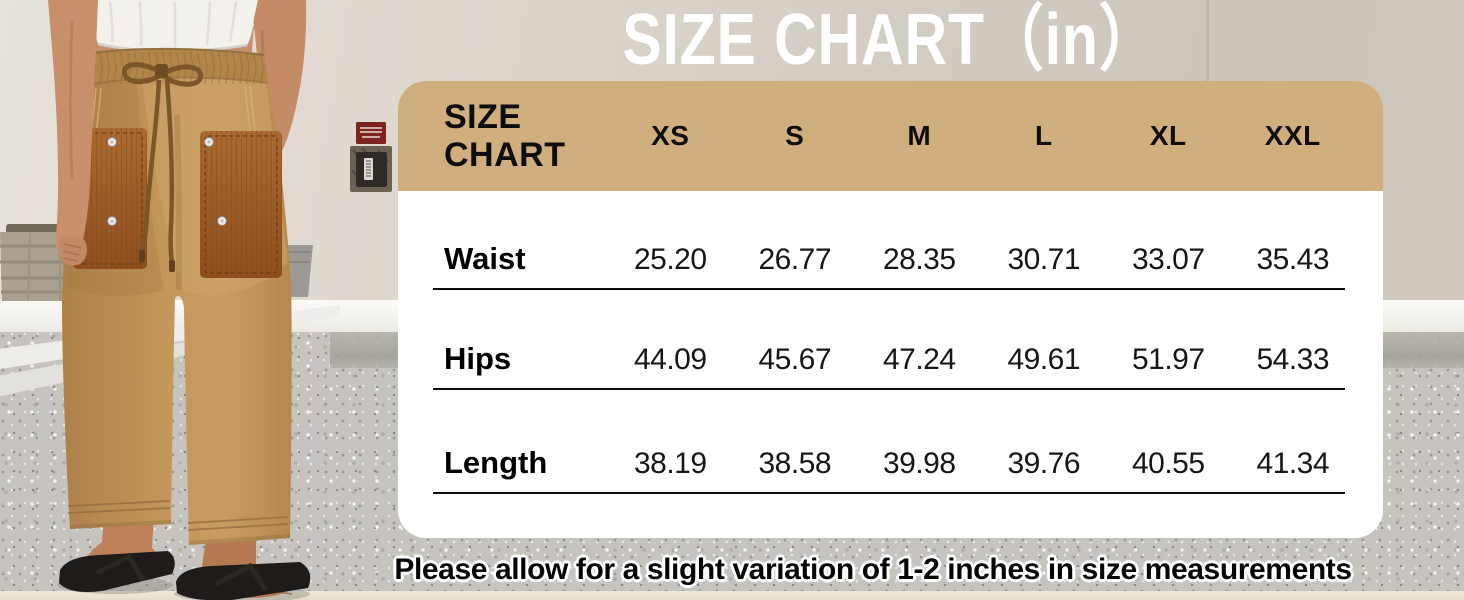  What do you see at coordinates (1168, 259) in the screenshot?
I see `waist-value-xl: 33.07` at bounding box center [1168, 259].